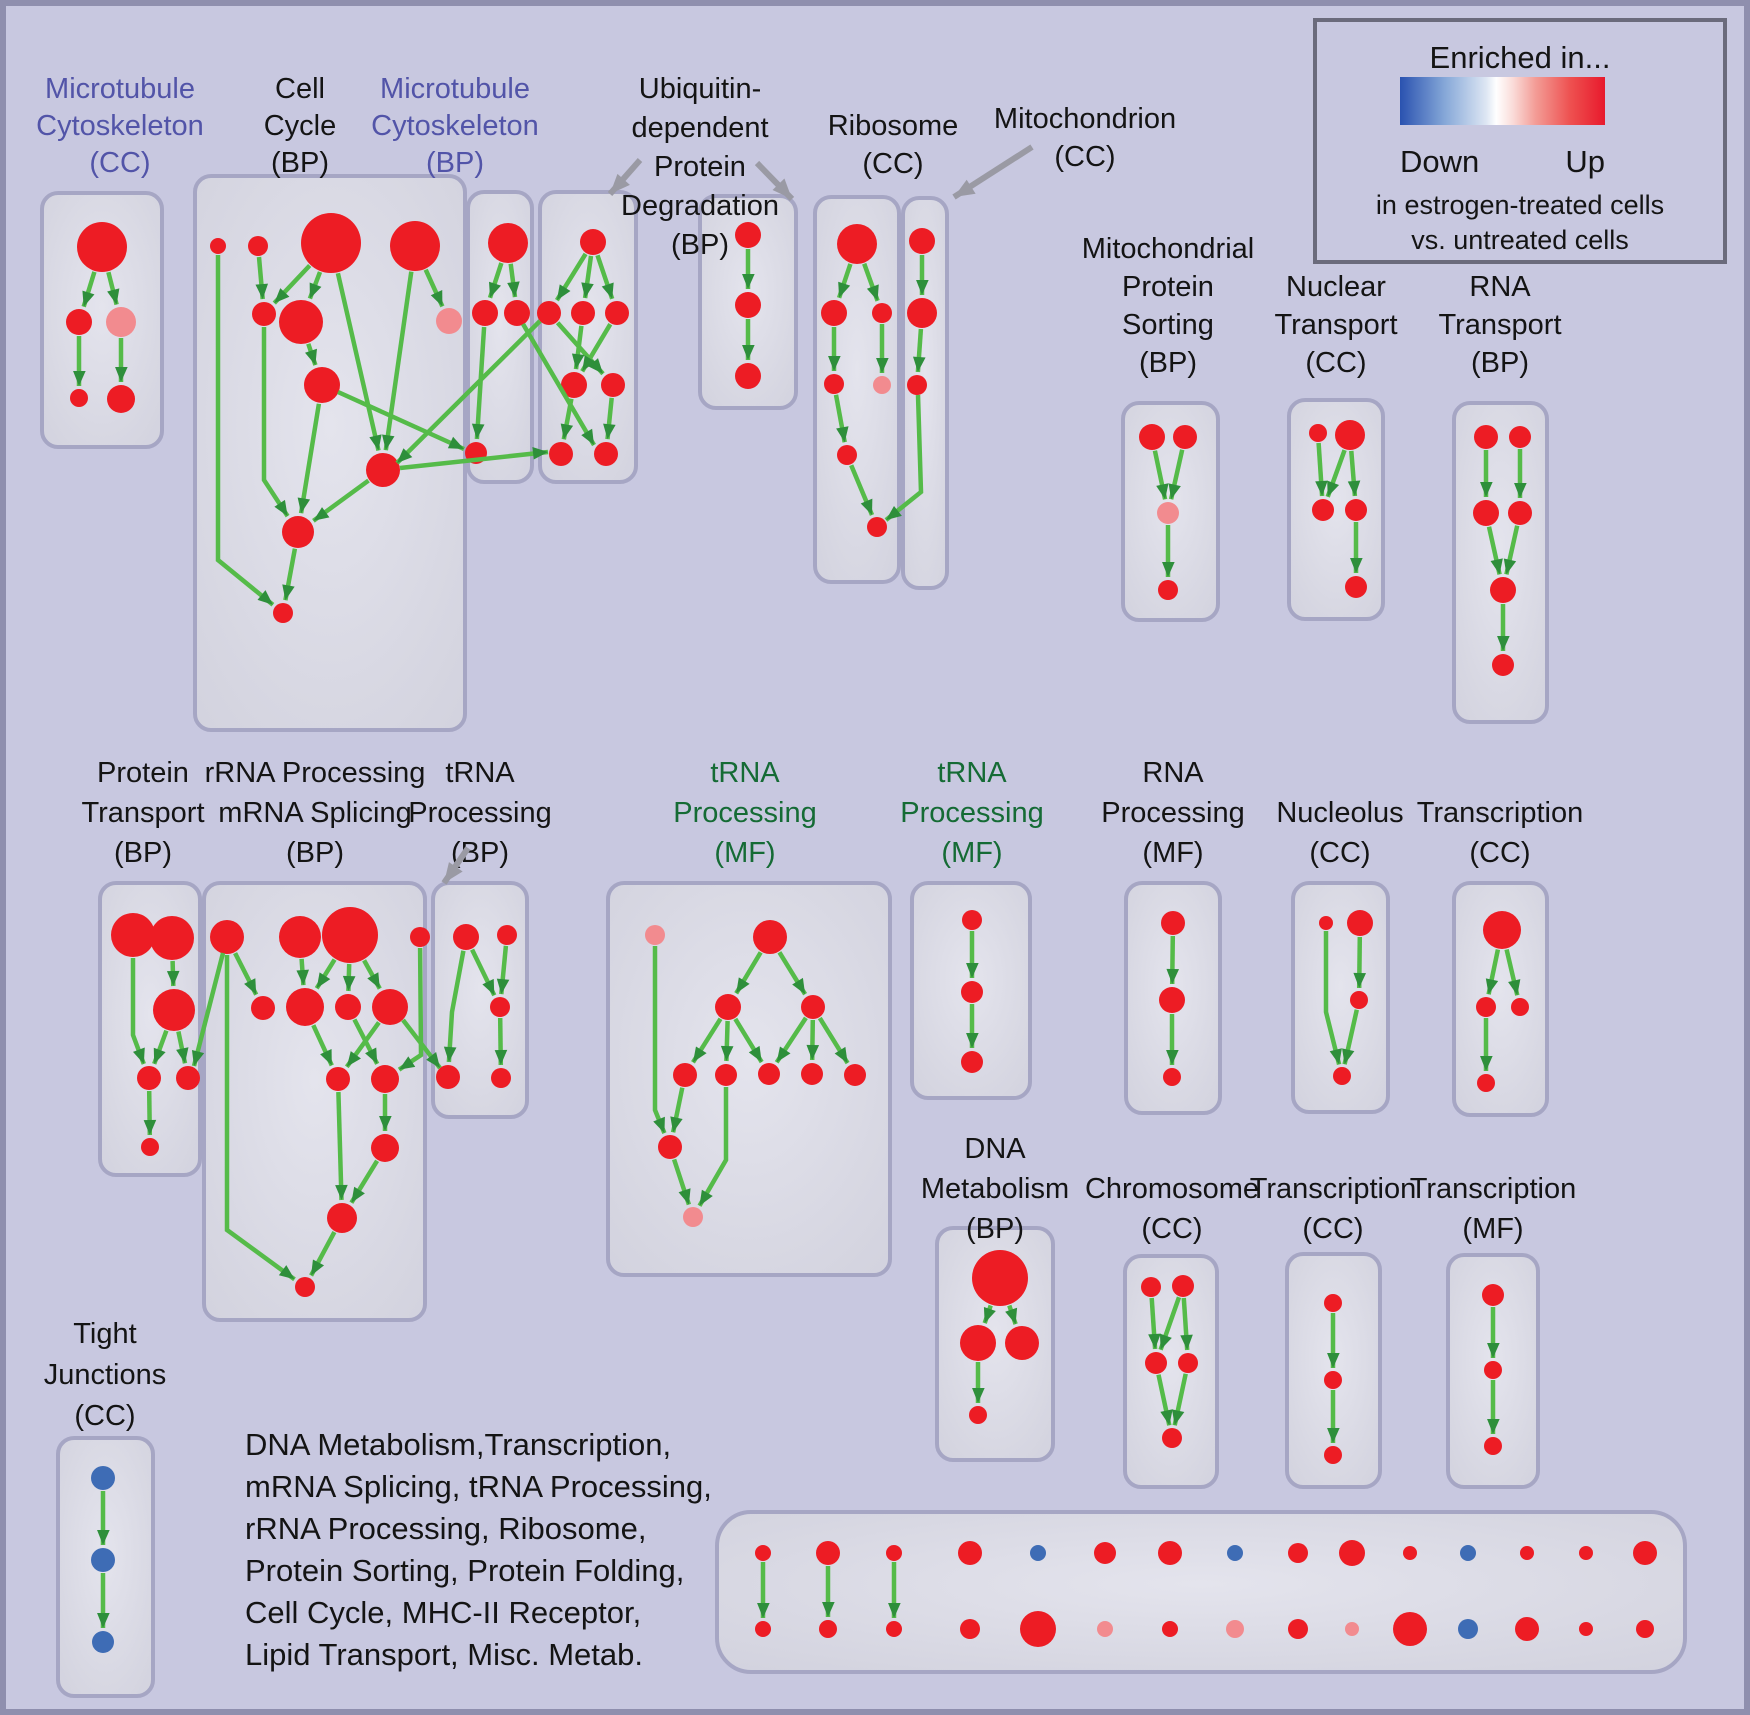  Describe the element at coordinates (549, 313) in the screenshot. I see `ubiquitin-box-left-node-red` at that location.